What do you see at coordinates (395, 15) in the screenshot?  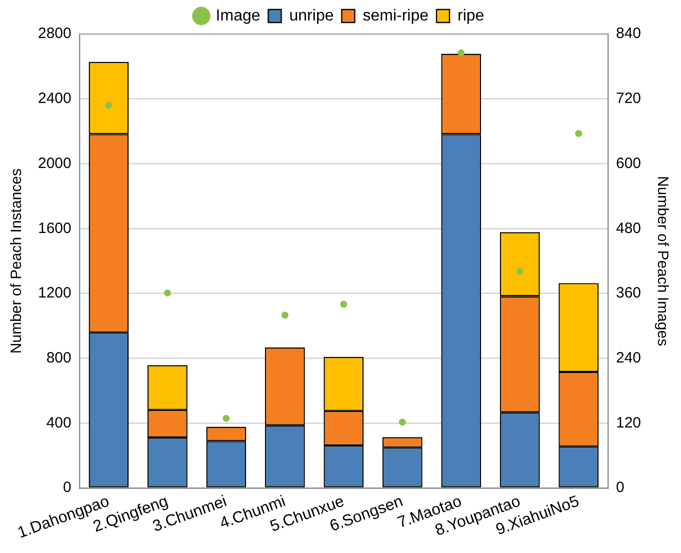 I see `legend-label: semi-ripe` at bounding box center [395, 15].